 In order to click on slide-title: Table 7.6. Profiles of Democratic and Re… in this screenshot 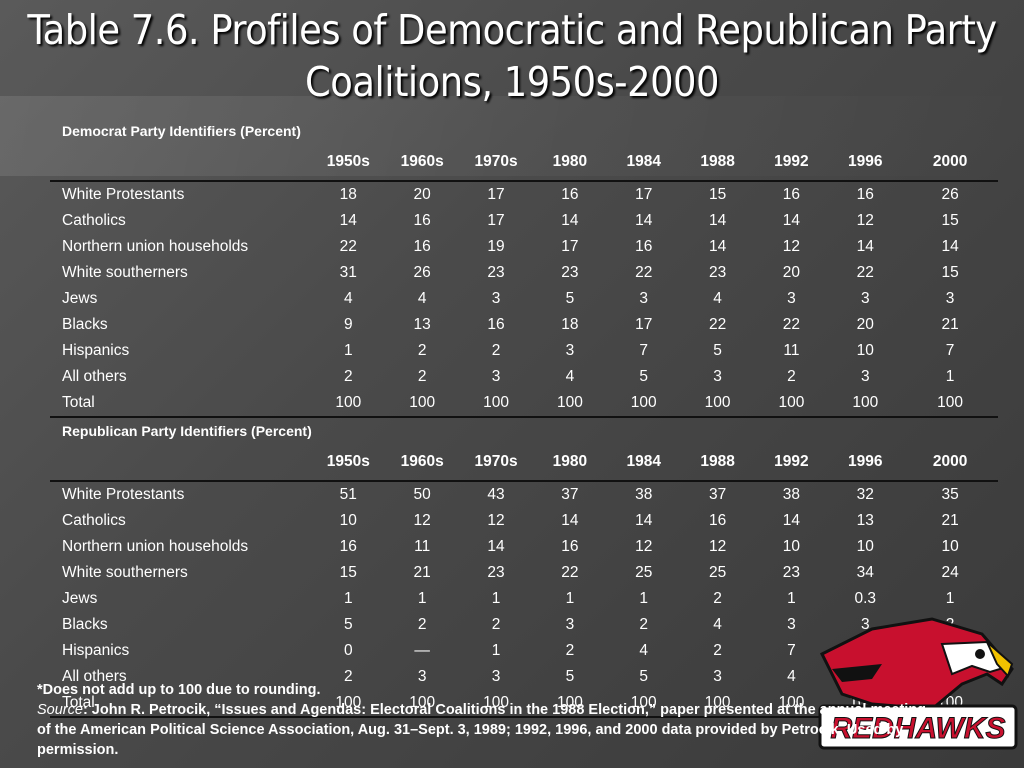, I will do `click(512, 56)`.